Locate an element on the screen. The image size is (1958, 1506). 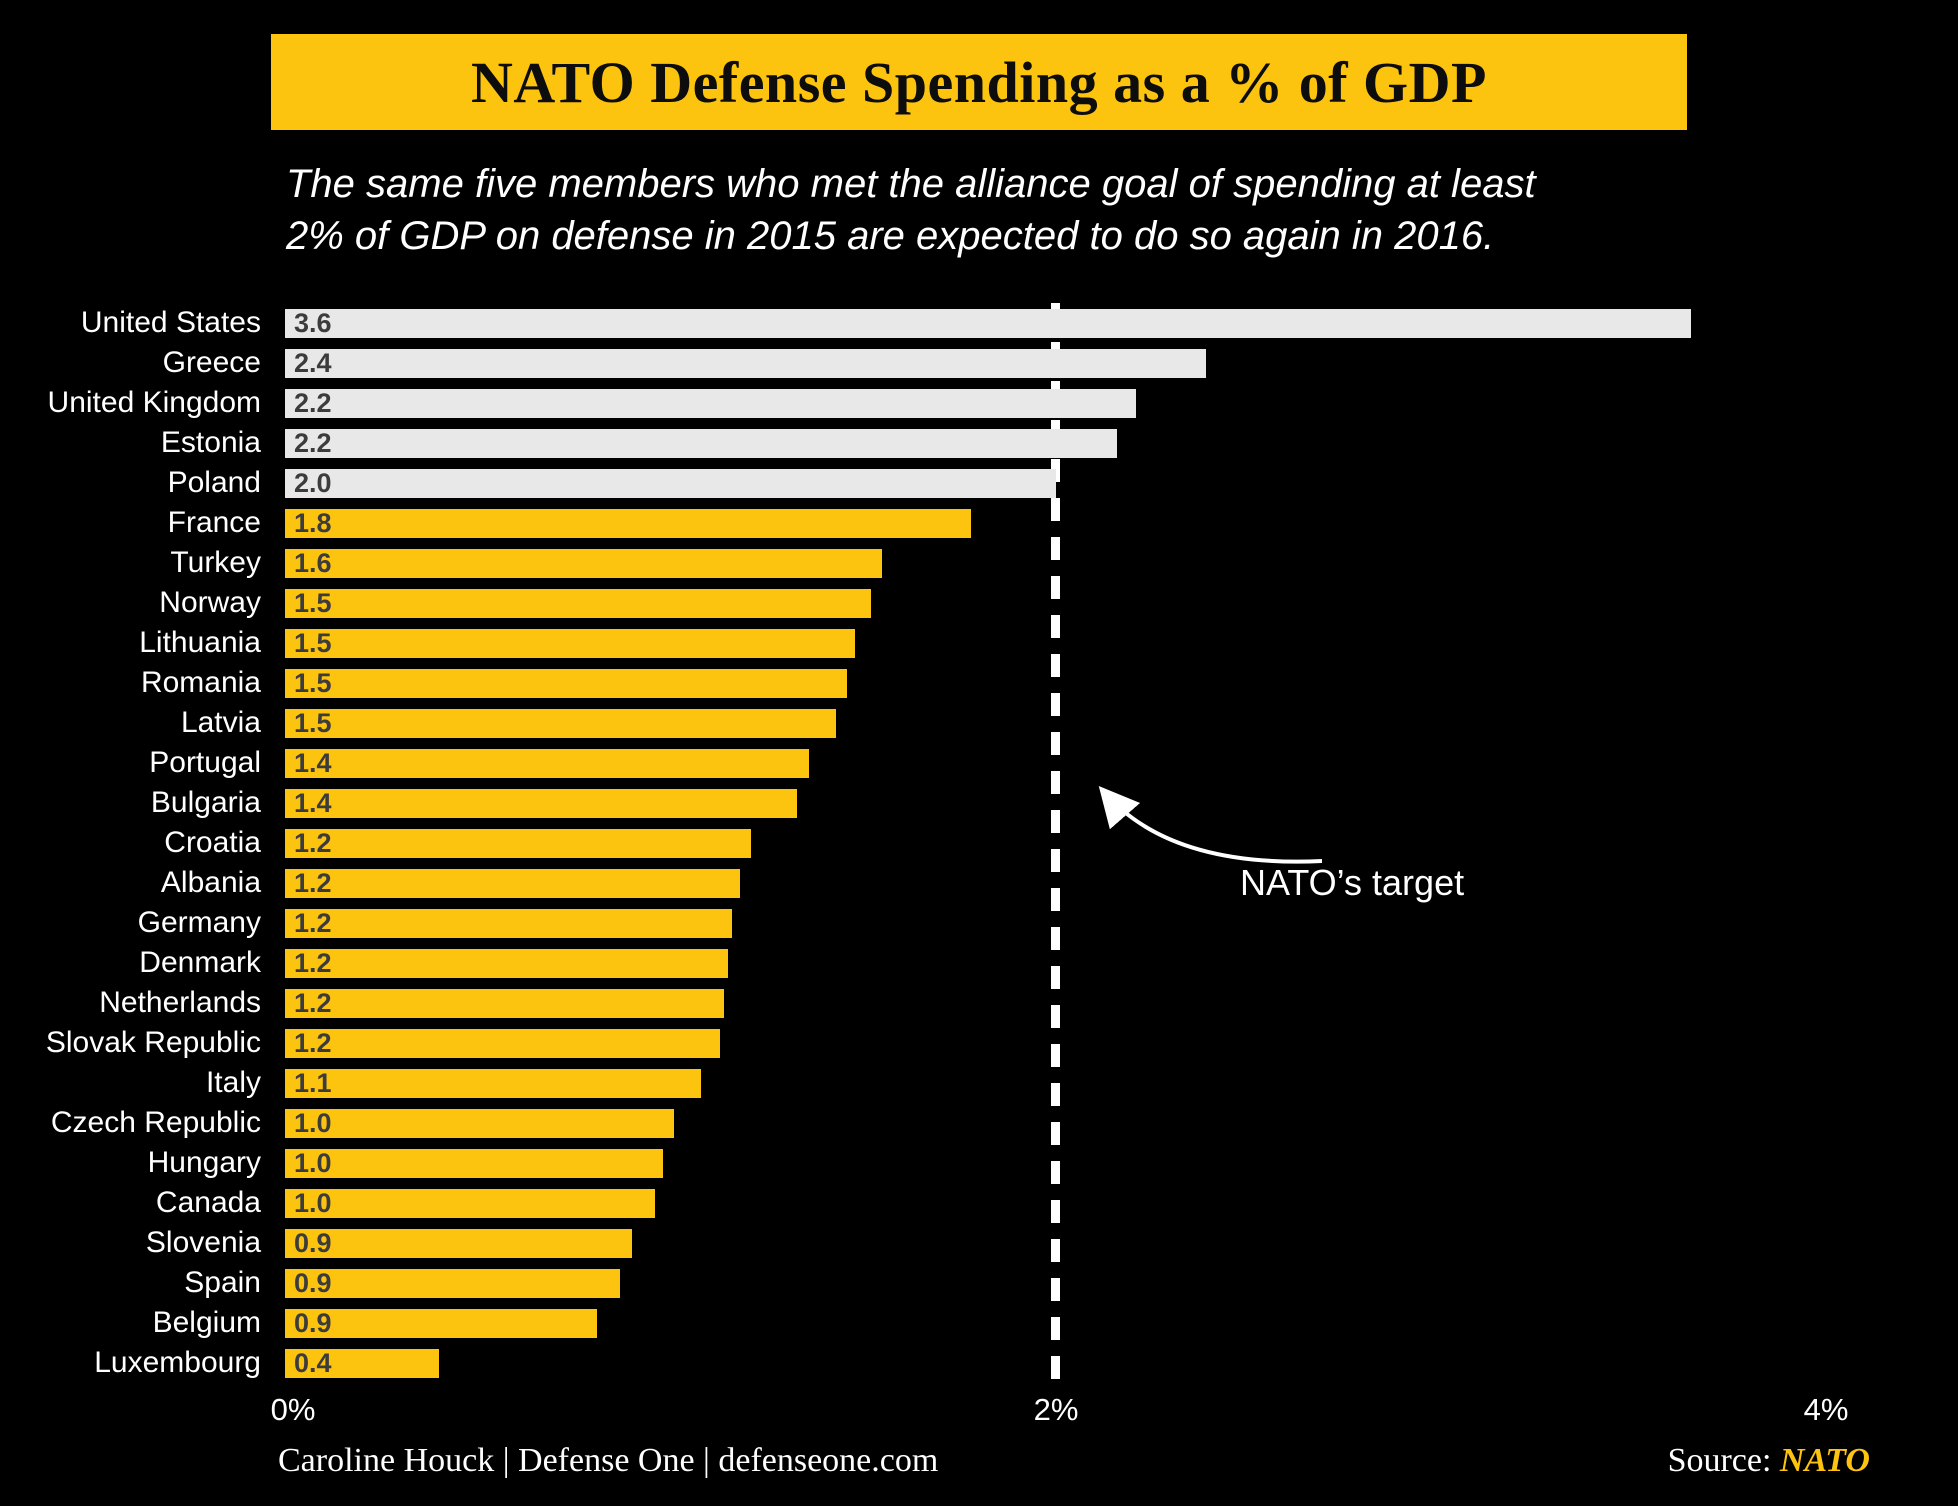
x-tick-4pct: 4% is located at coordinates (1826, 1409).